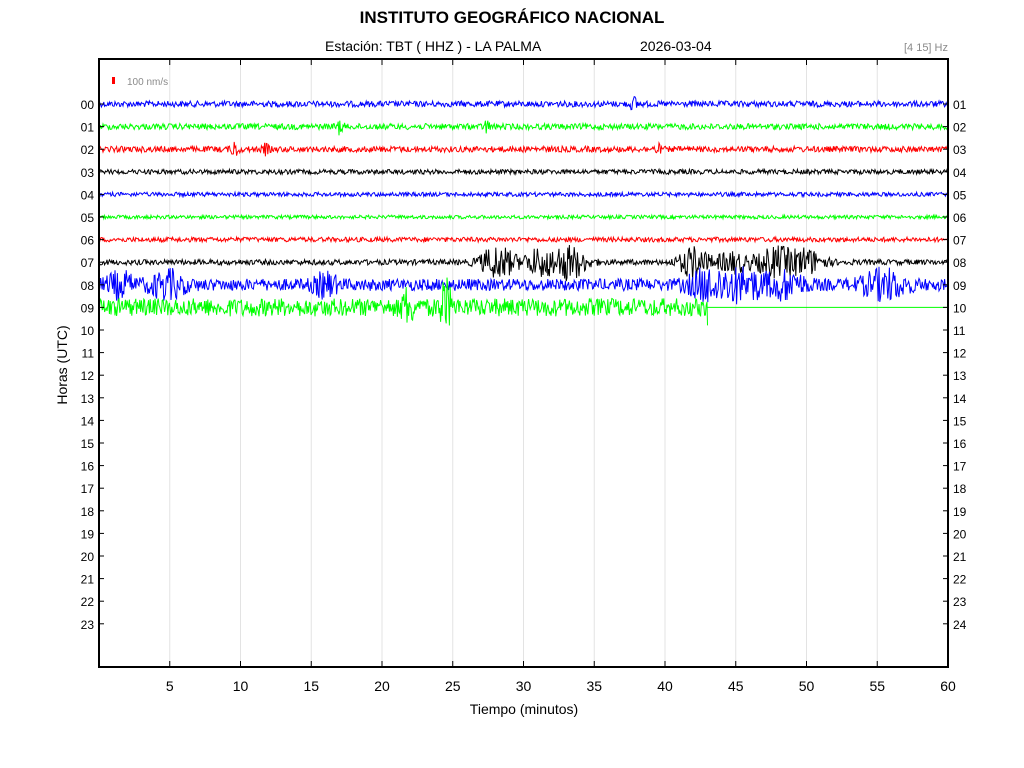 Image resolution: width=1024 pixels, height=768 pixels. I want to click on hour-label-right: 05, so click(960, 195).